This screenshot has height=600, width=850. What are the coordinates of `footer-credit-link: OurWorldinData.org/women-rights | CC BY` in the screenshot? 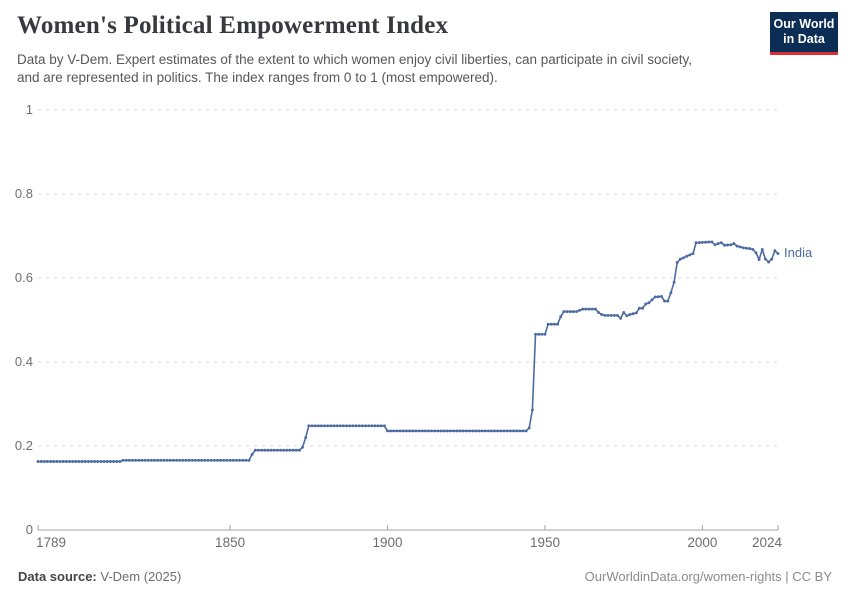 It's located at (708, 576).